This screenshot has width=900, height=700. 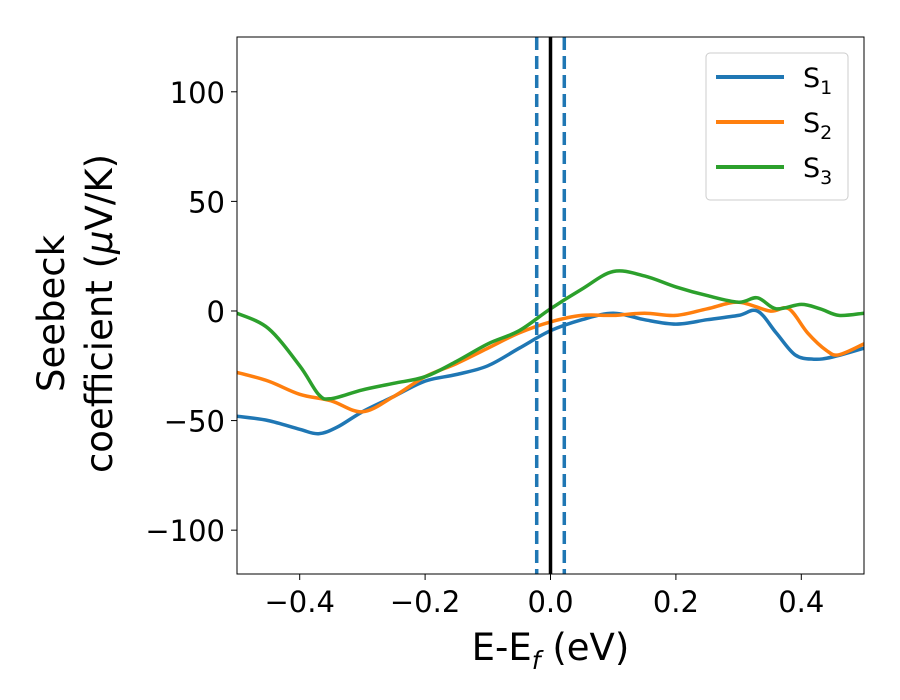 I want to click on y-axis-label-line2: coefficient (μV/K), so click(x=99, y=313).